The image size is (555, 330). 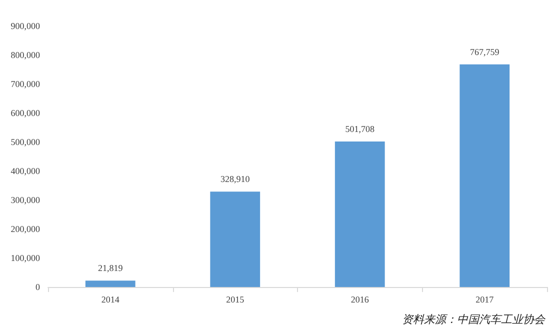 I want to click on y-tick-label: 200,000, so click(x=25, y=229).